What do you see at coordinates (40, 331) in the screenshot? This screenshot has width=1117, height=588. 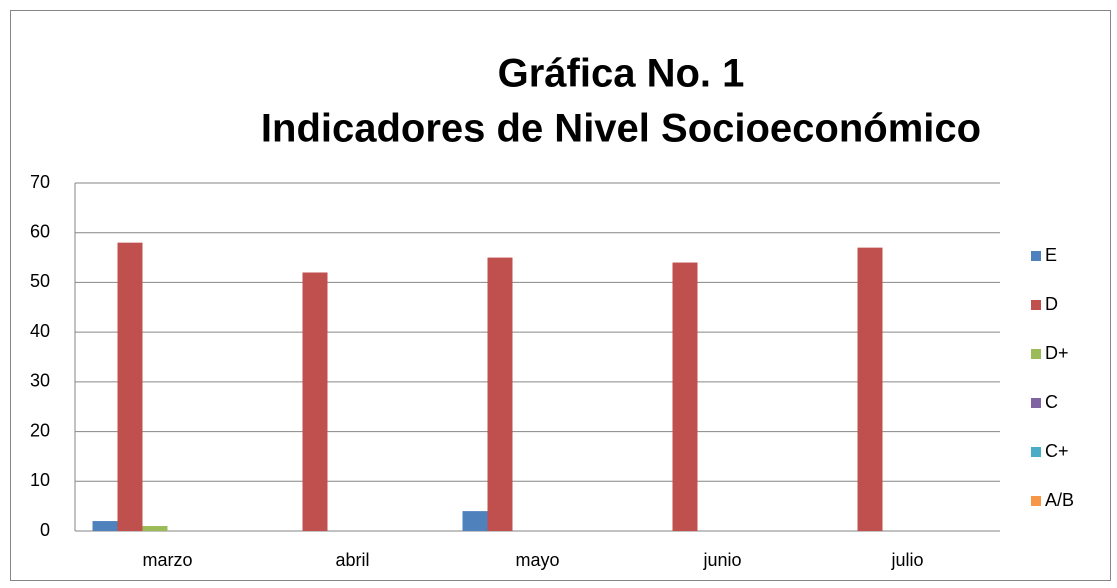 I see `y-tick-label: 40` at bounding box center [40, 331].